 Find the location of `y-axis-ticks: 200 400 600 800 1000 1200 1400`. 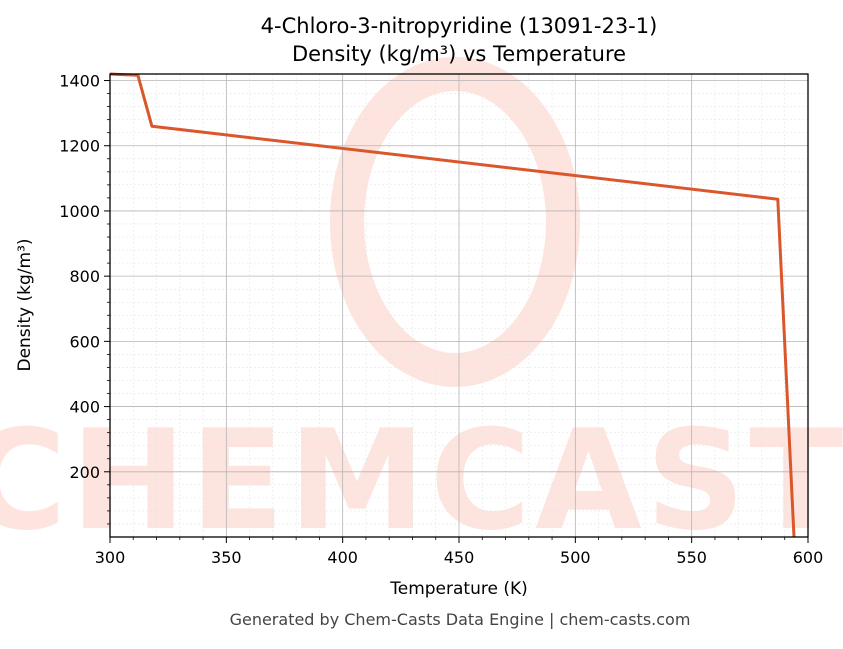

y-axis-ticks: 200 400 600 800 1000 1200 1400 is located at coordinates (84, 298).